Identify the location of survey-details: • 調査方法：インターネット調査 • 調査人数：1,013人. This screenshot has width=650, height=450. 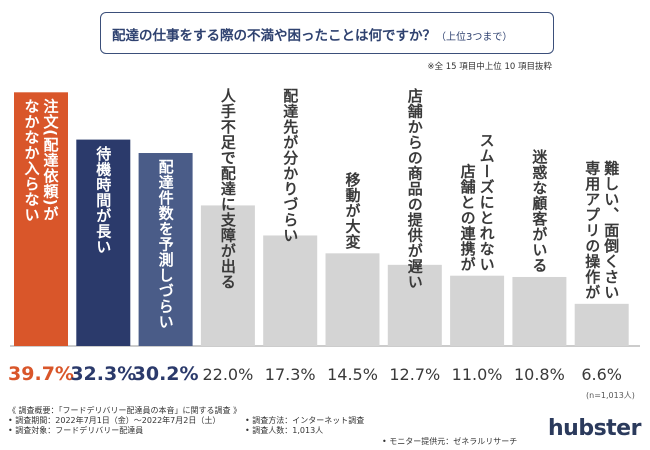
(304, 426).